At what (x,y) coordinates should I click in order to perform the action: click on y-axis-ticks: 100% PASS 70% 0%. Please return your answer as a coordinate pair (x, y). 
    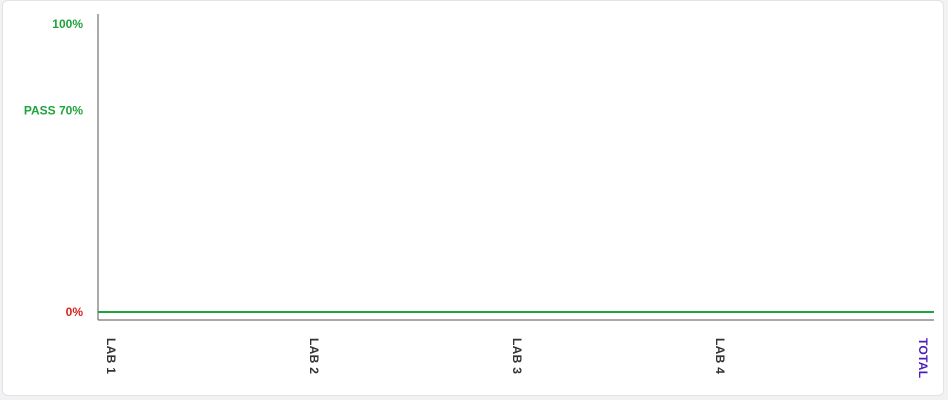
    Looking at the image, I should click on (53, 168).